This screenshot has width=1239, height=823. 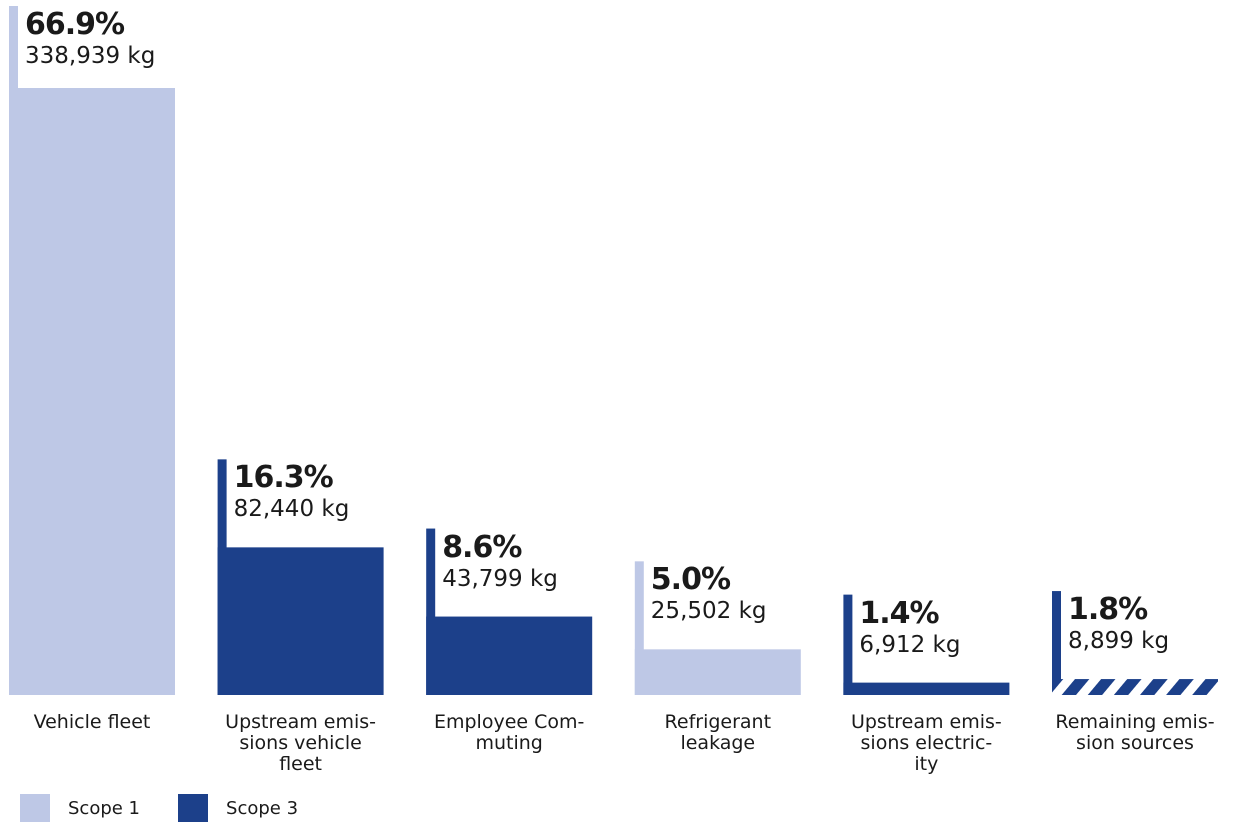 I want to click on bar-kg-label: 338,939 kg, so click(x=90, y=56).